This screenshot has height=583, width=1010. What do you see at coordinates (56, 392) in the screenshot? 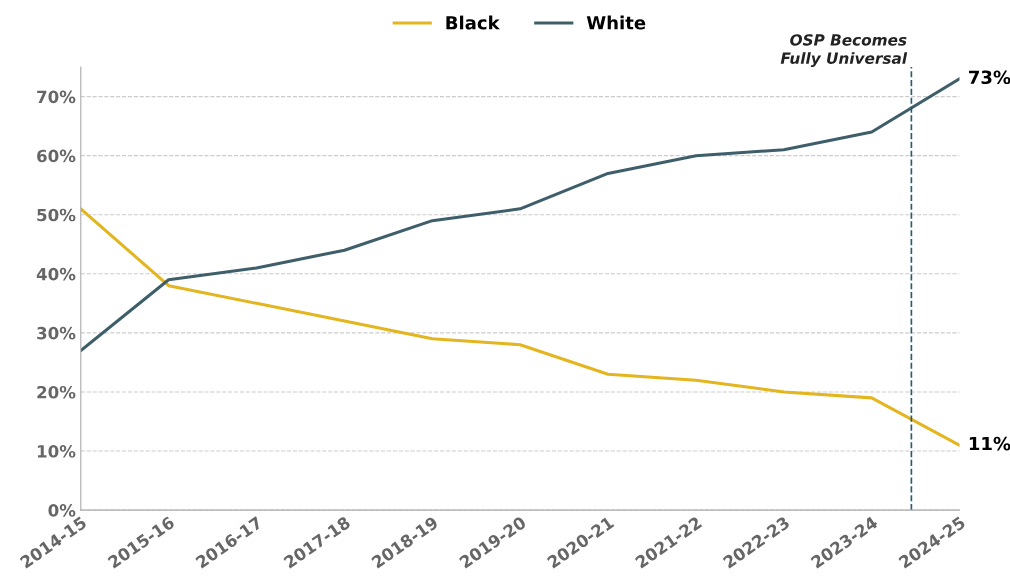
I see `y-tick-label: 20%` at bounding box center [56, 392].